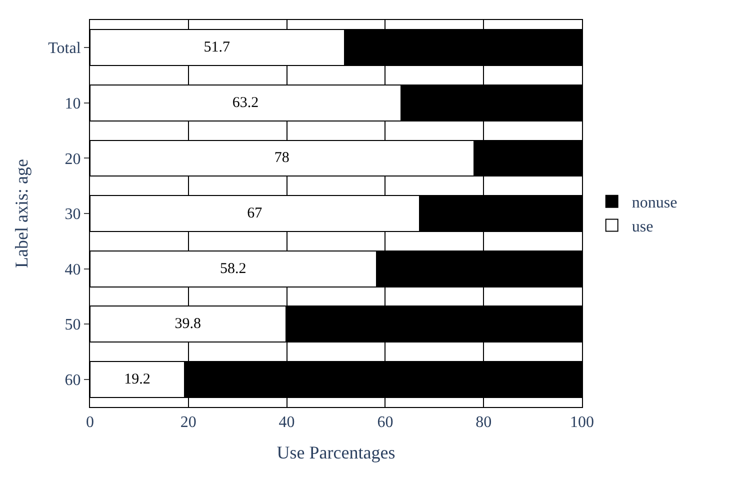  I want to click on legend-label: nonuse, so click(655, 203).